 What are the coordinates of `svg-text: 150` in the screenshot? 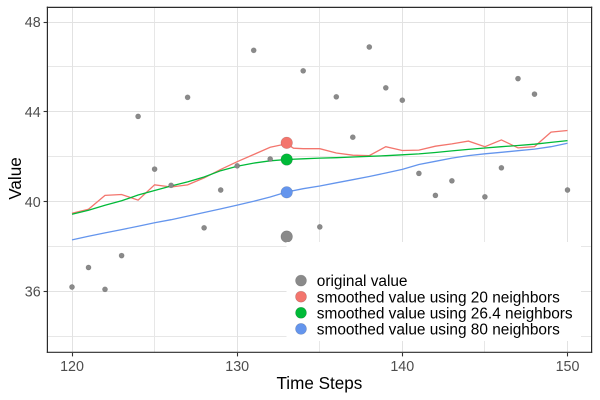 It's located at (568, 367).